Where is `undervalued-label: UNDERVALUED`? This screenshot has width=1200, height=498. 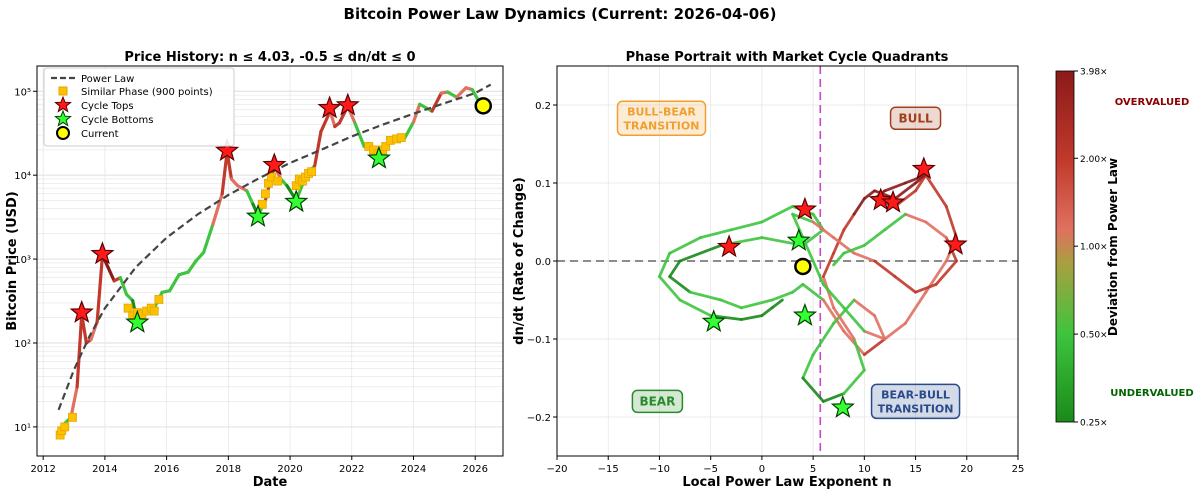
undervalued-label: UNDERVALUED is located at coordinates (1151, 393).